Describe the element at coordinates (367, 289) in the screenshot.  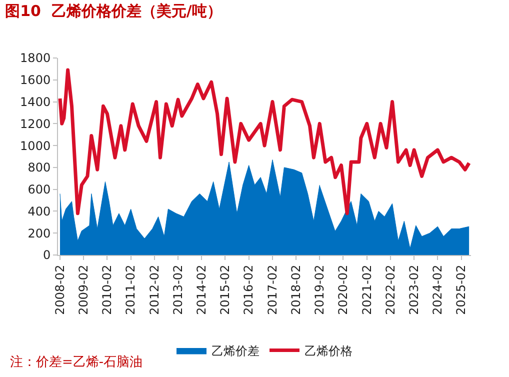
I see `x-tick-label: 2021-02` at that location.